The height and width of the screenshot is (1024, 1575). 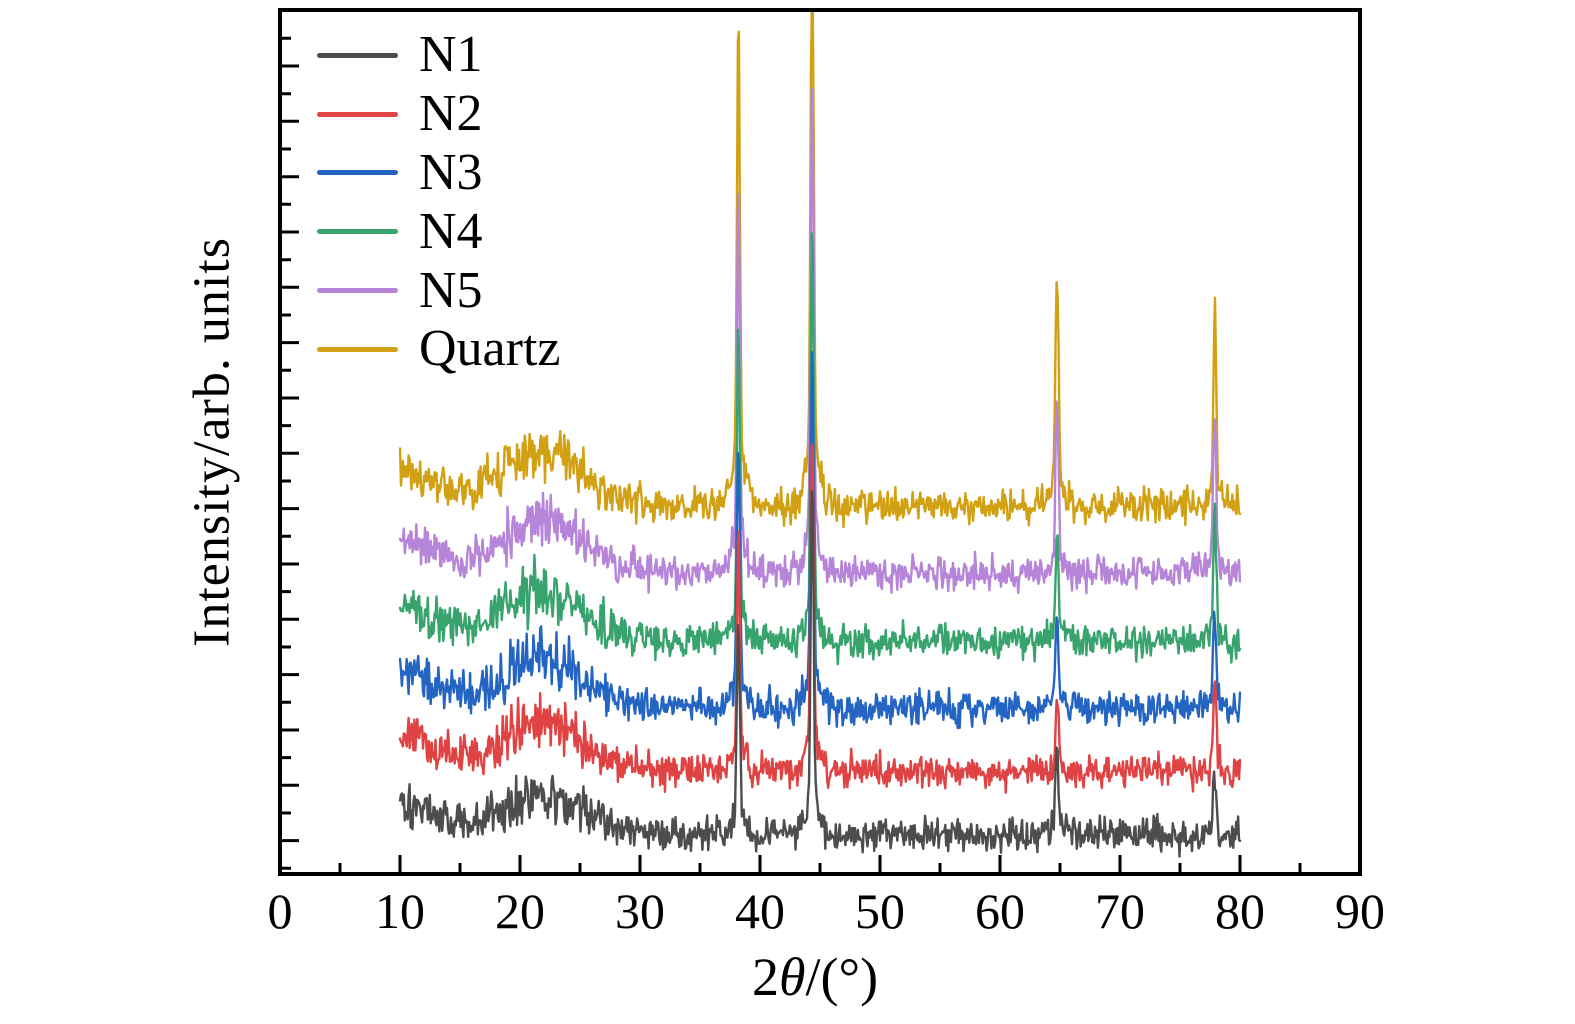 What do you see at coordinates (760, 911) in the screenshot?
I see `x-tick-label-40: 40` at bounding box center [760, 911].